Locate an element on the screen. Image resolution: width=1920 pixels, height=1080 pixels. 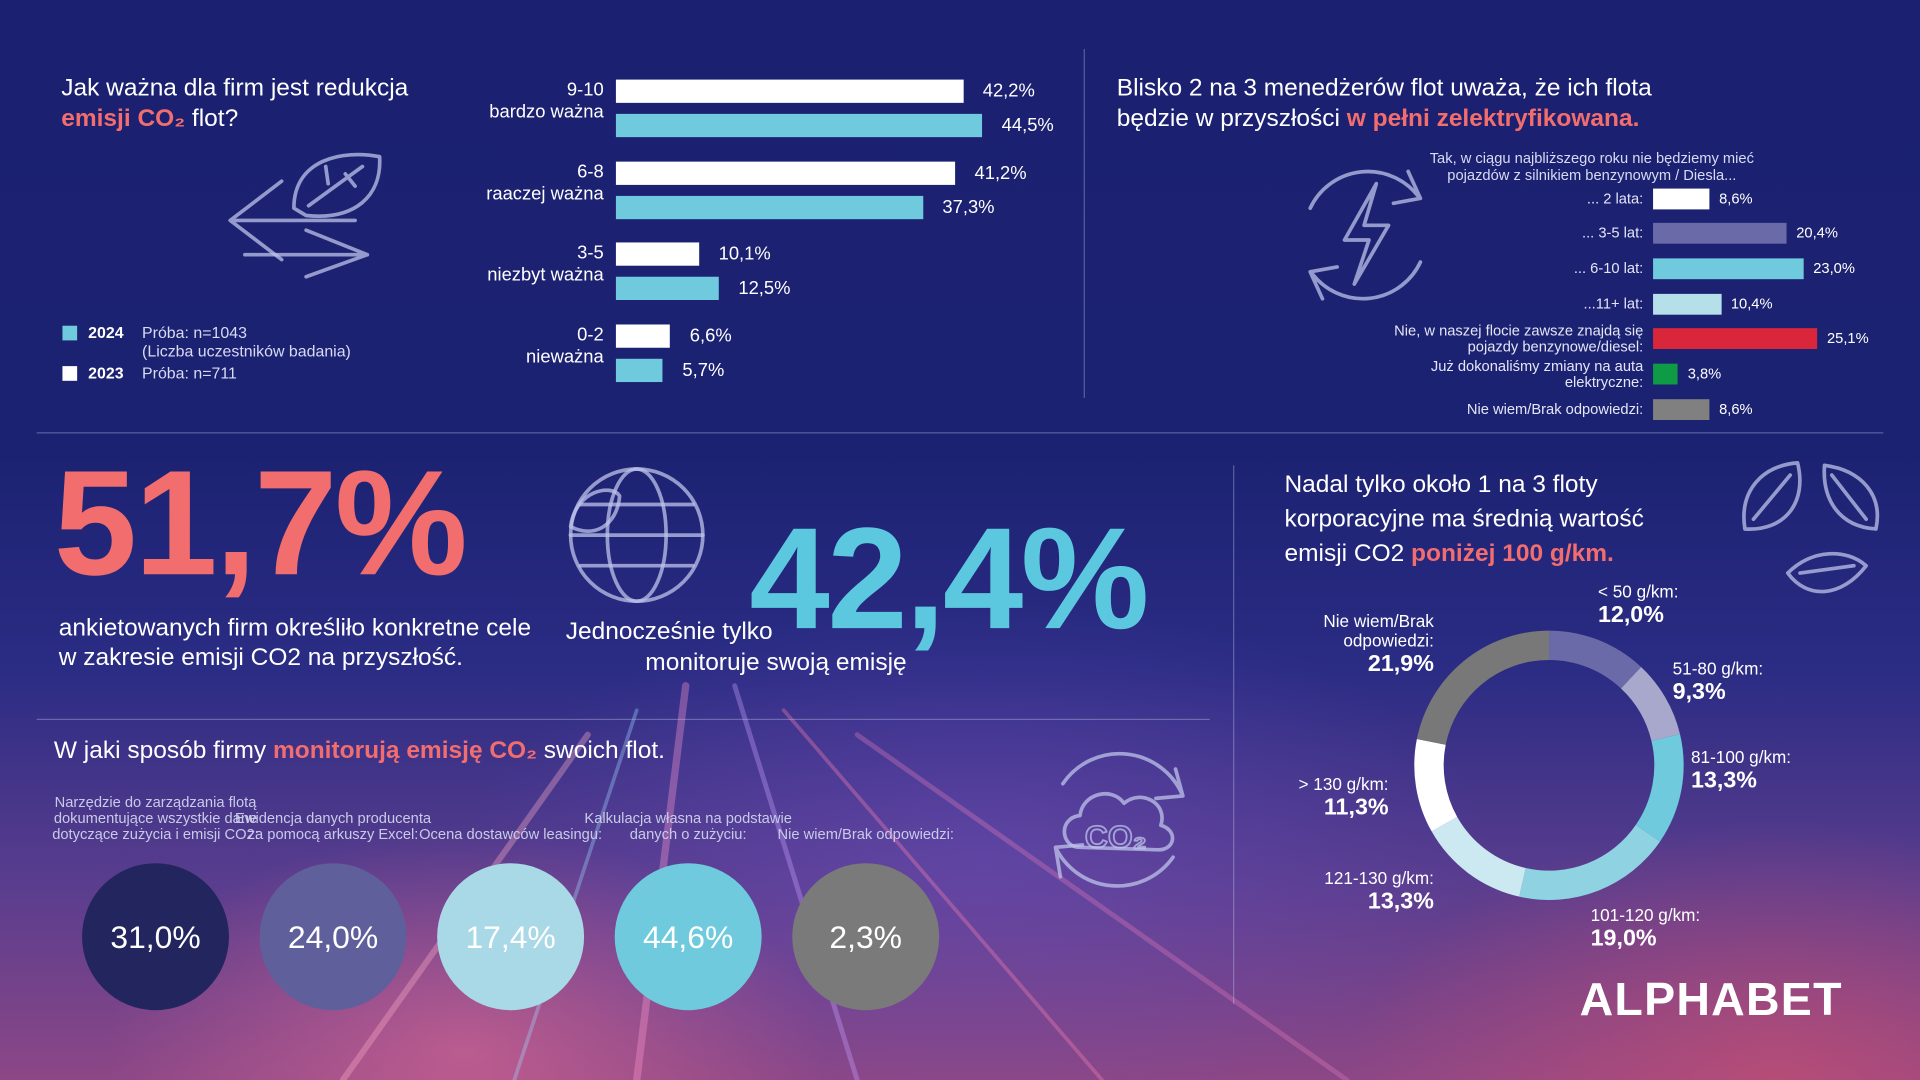
stat-value: 42,4% is located at coordinates (949, 579).